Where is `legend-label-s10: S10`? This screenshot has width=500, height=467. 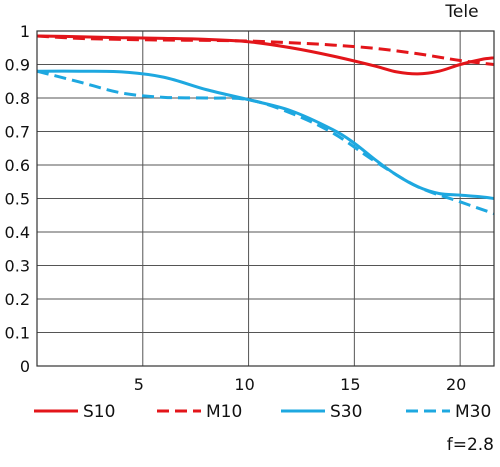
legend-label-s10: S10 is located at coordinates (99, 412).